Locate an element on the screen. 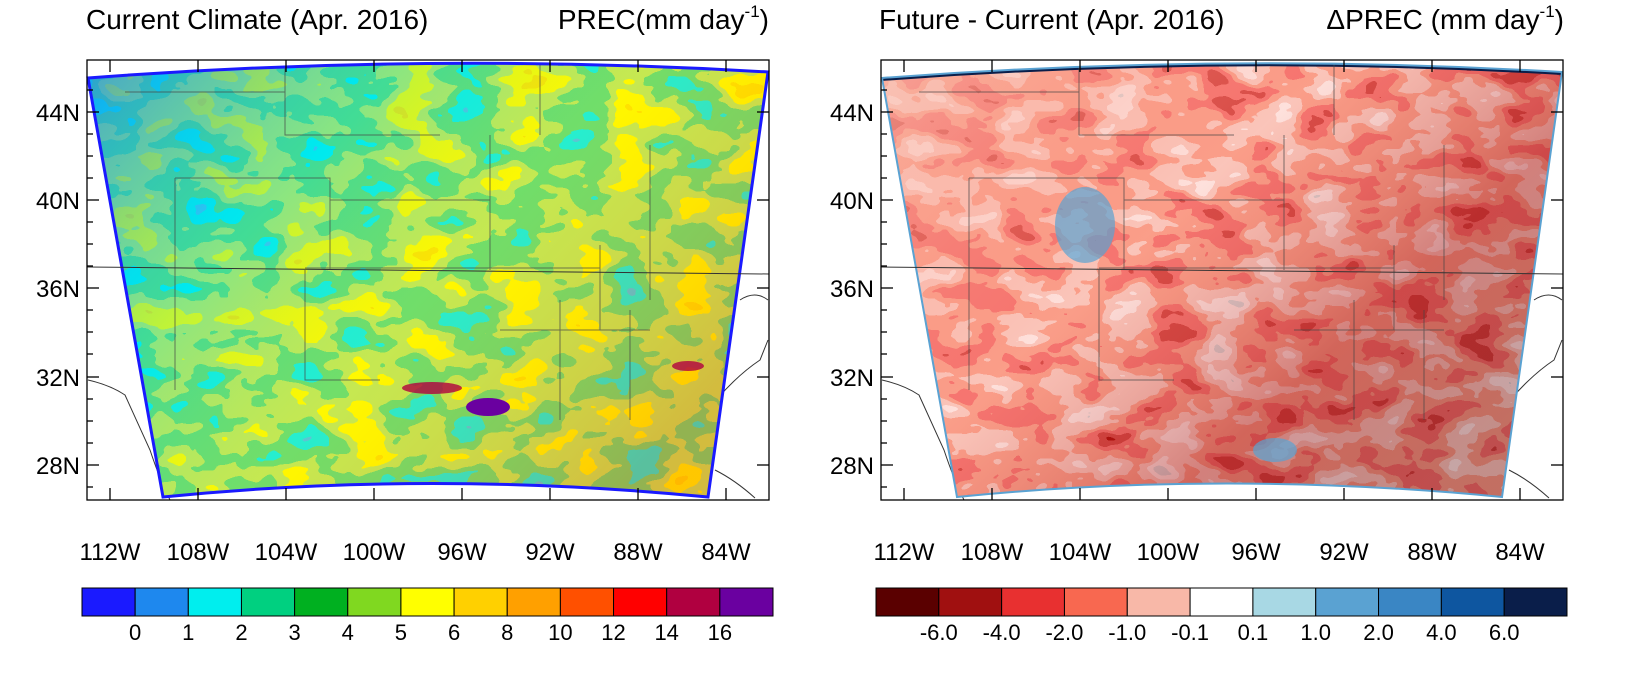 This screenshot has width=1646, height=677. left-title: Current Climate (Apr. 2016) is located at coordinates (257, 19).